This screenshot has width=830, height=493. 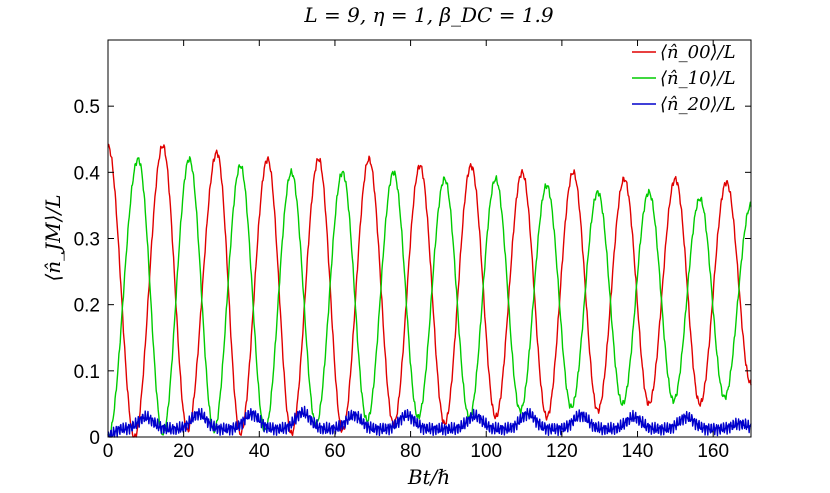 I want to click on x-axis-tick-labels: 0 20 40 60 80 100 120 140 160, so click(x=416, y=451).